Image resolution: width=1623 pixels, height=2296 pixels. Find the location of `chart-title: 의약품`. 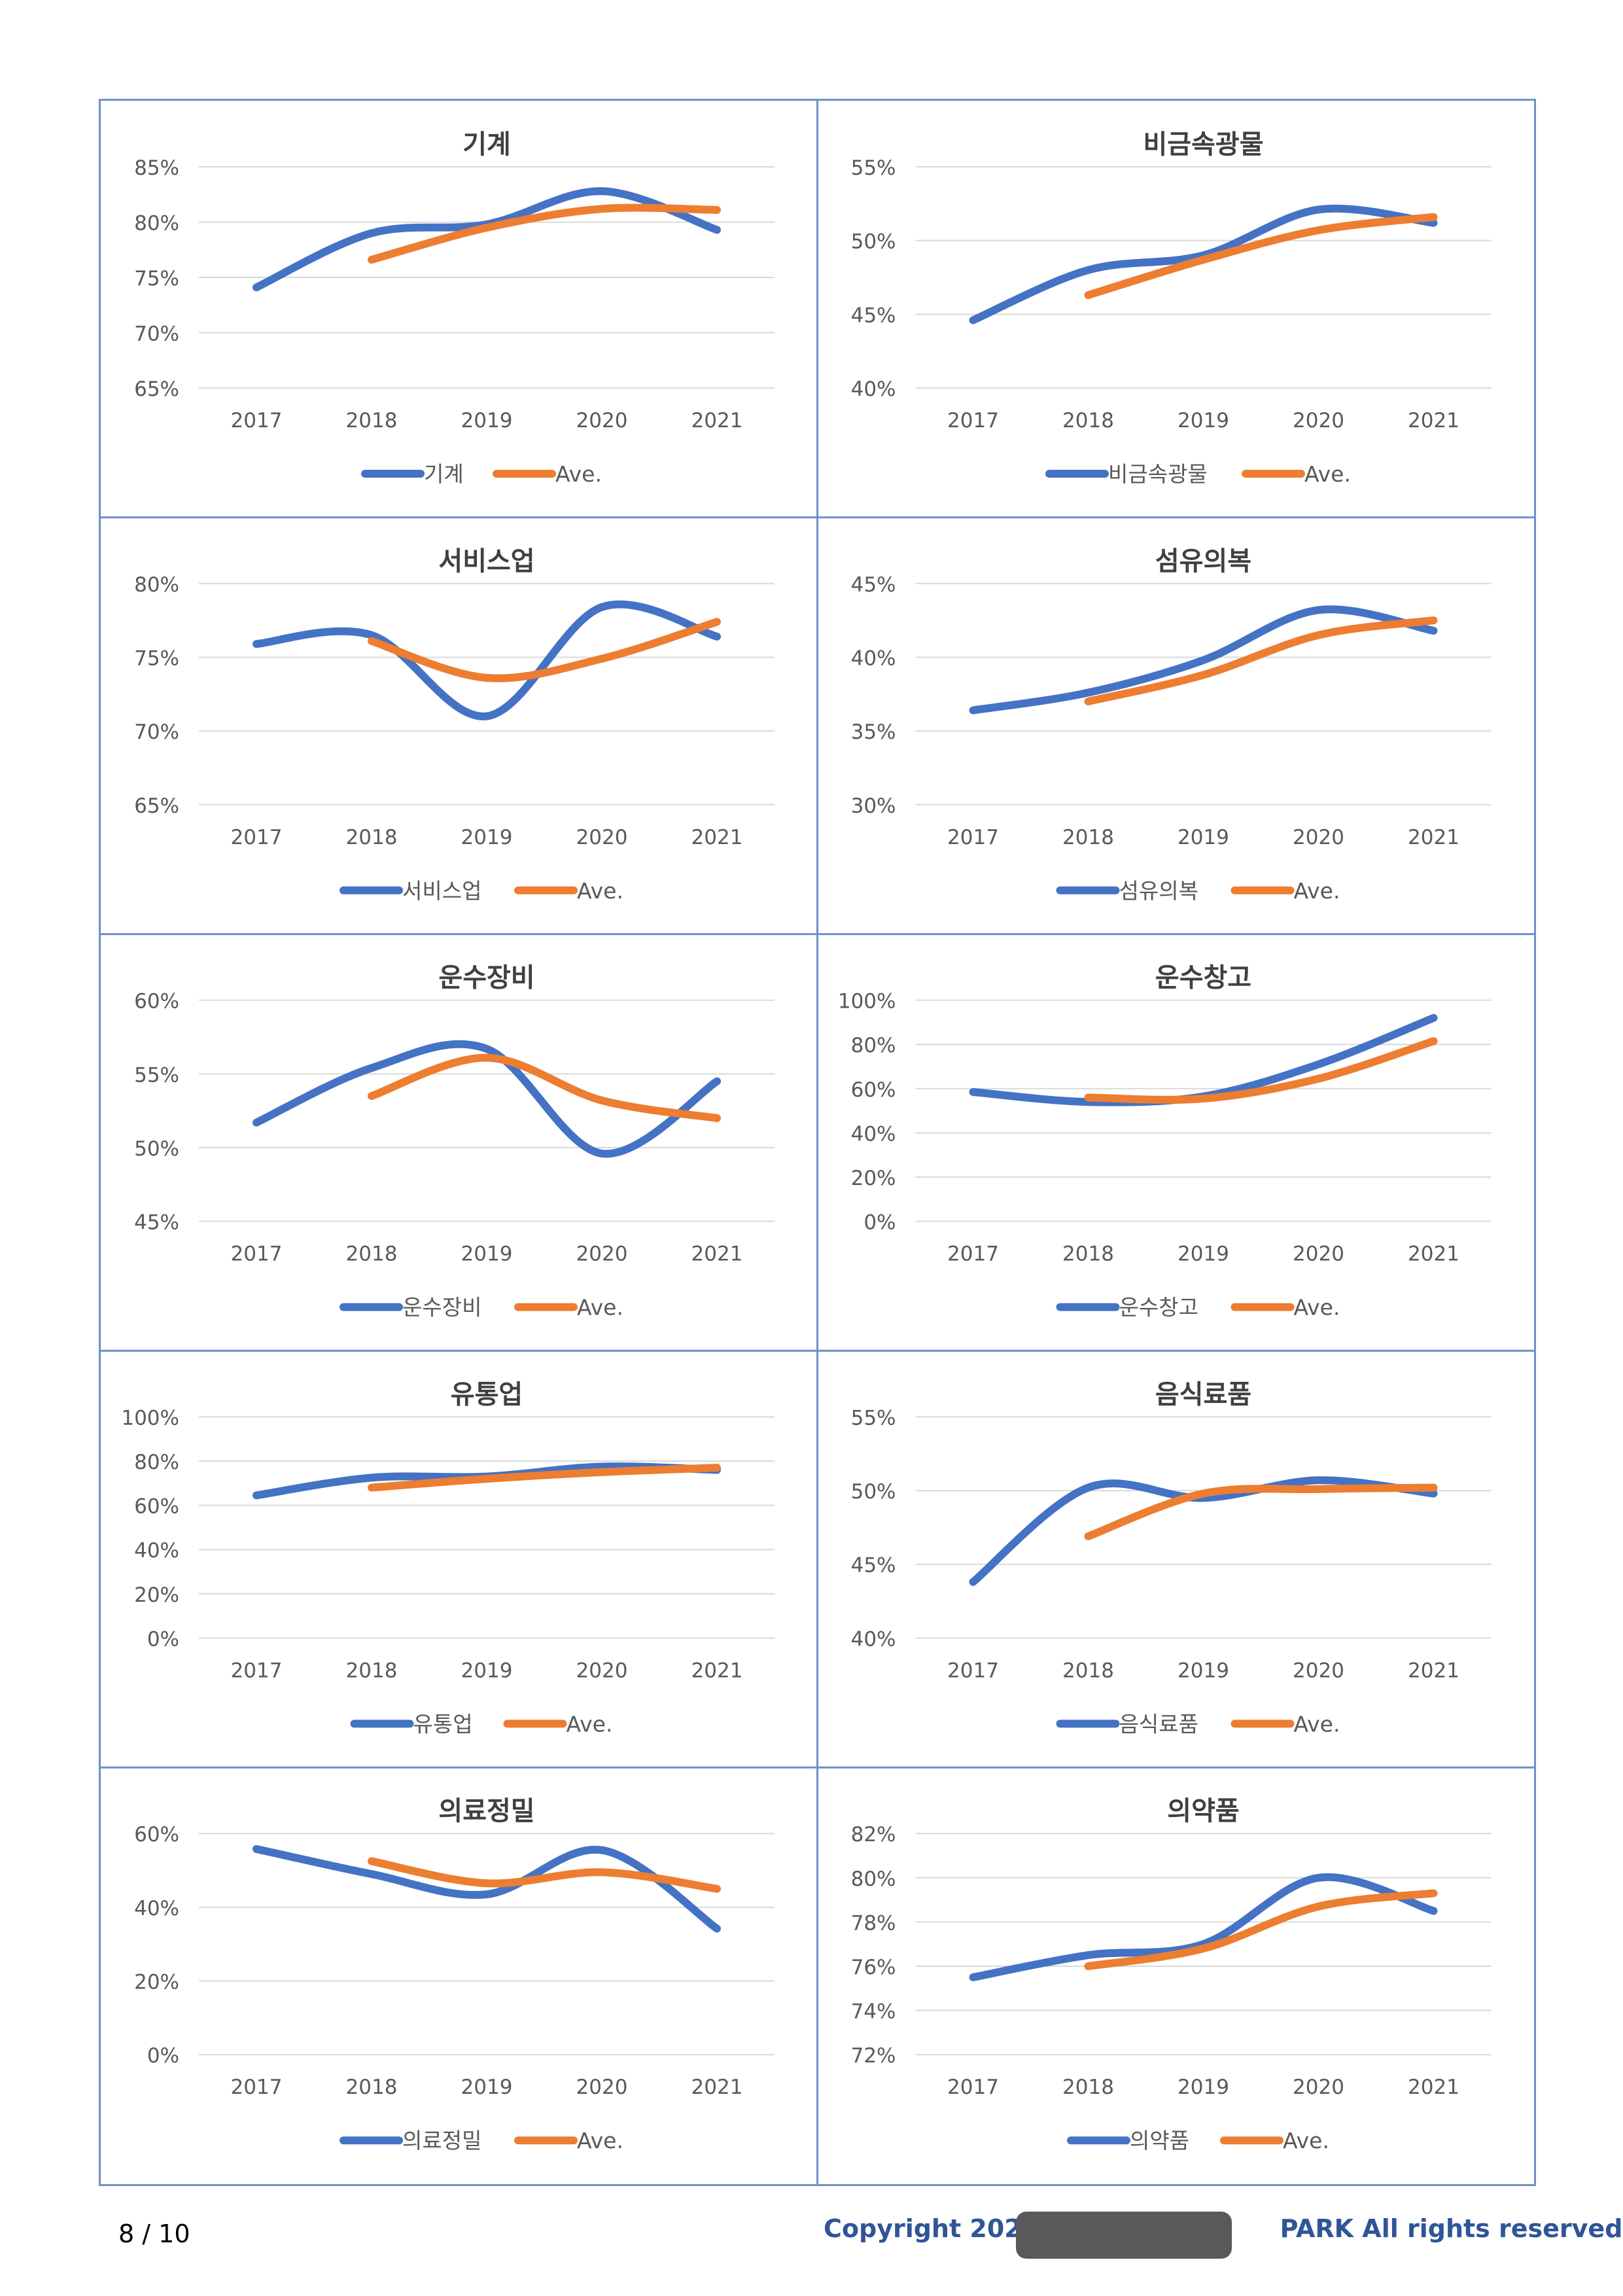

chart-title: 의약품 is located at coordinates (1203, 1811).